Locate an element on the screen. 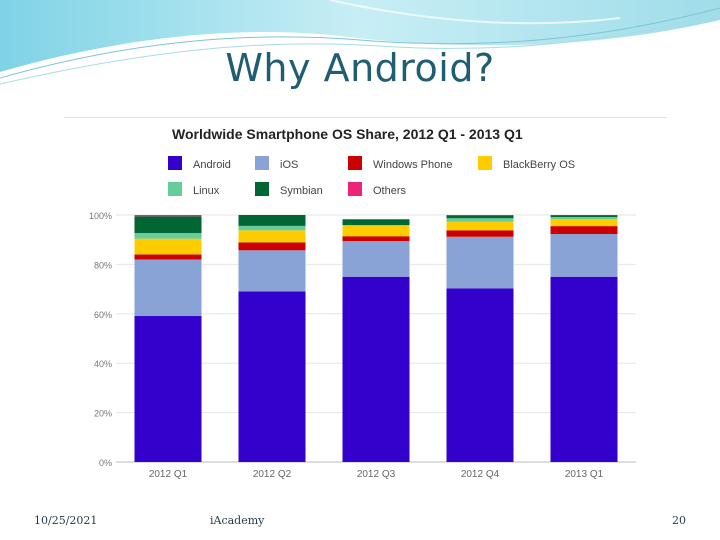 This screenshot has height=540, width=720. legend-swatch-others is located at coordinates (355, 189).